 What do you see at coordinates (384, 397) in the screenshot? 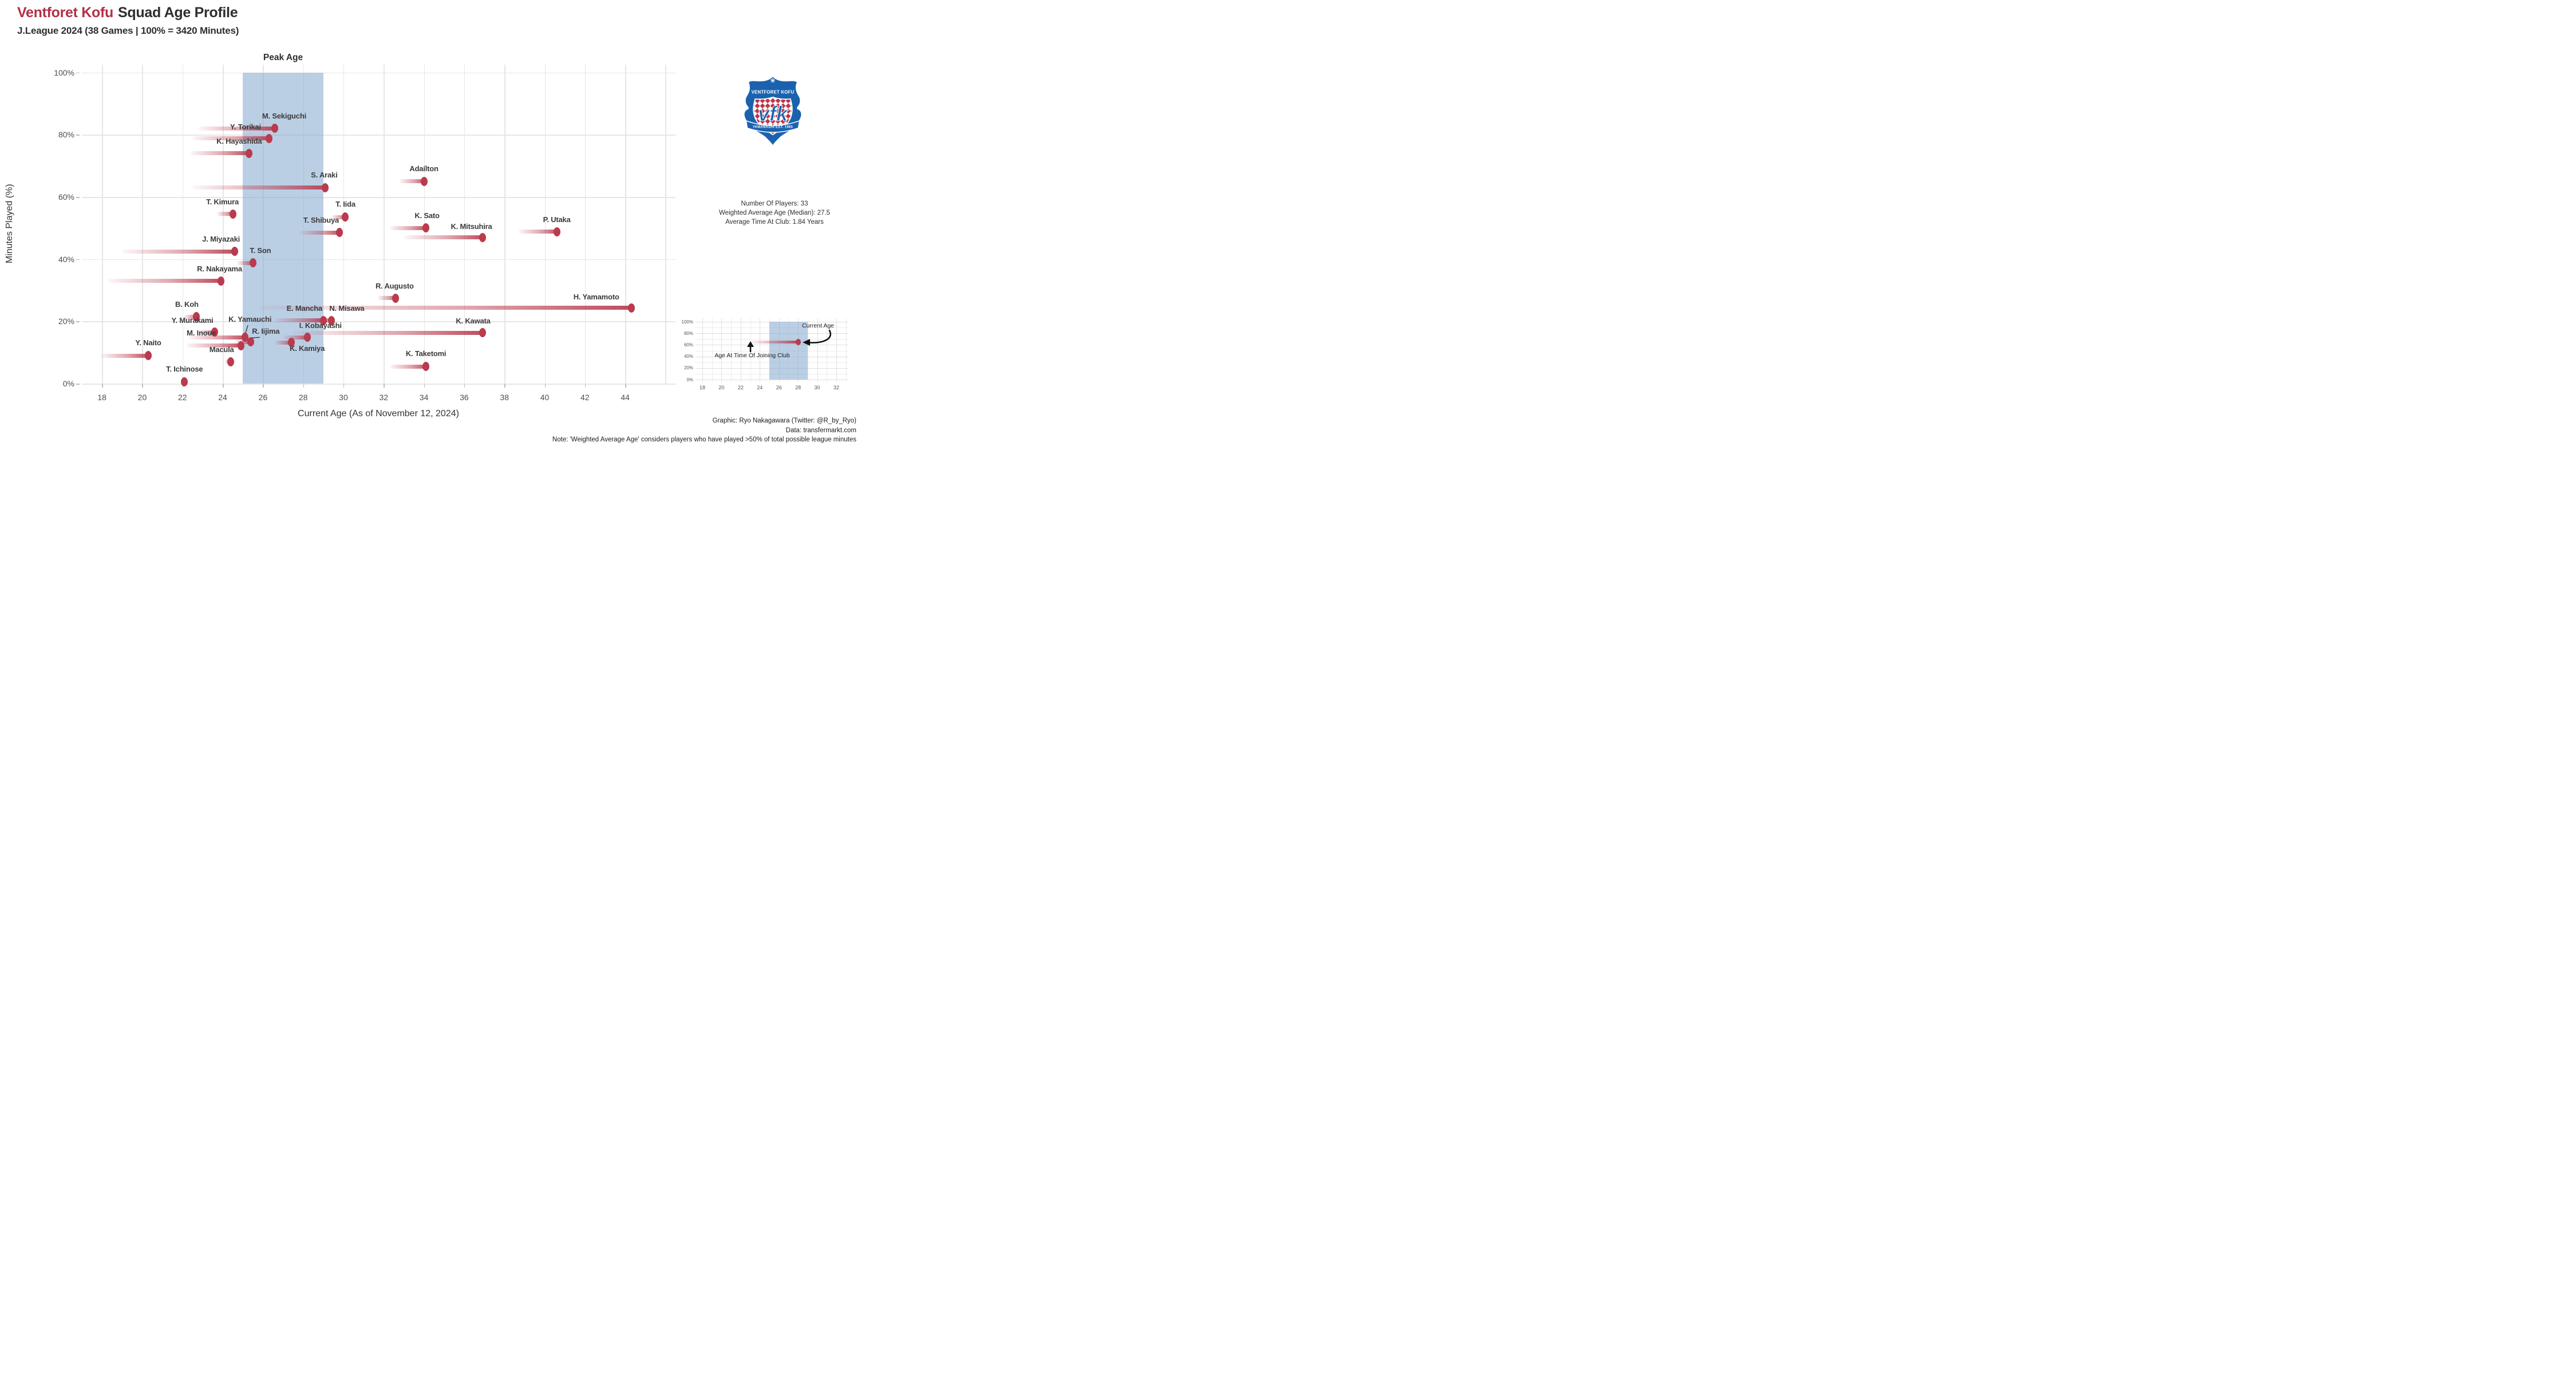
I see `x-tick-label: 32` at bounding box center [384, 397].